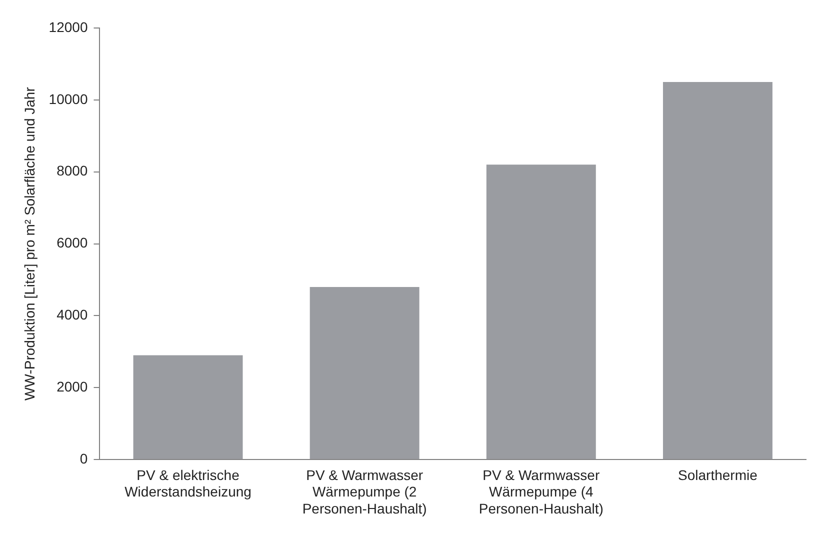 The height and width of the screenshot is (538, 834). I want to click on y-tick-label: 0, so click(84, 458).